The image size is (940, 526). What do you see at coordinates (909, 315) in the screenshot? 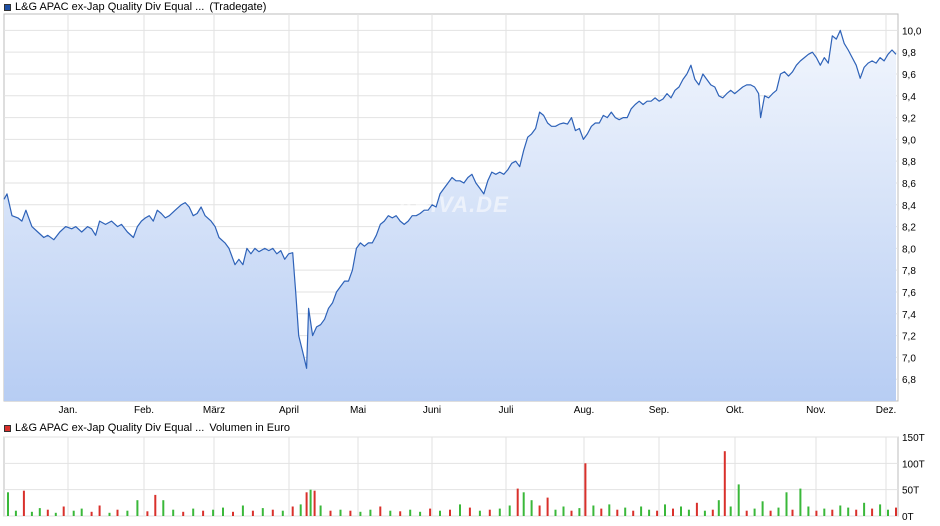
I see `price-y-tick-label: 7,4` at bounding box center [909, 315].